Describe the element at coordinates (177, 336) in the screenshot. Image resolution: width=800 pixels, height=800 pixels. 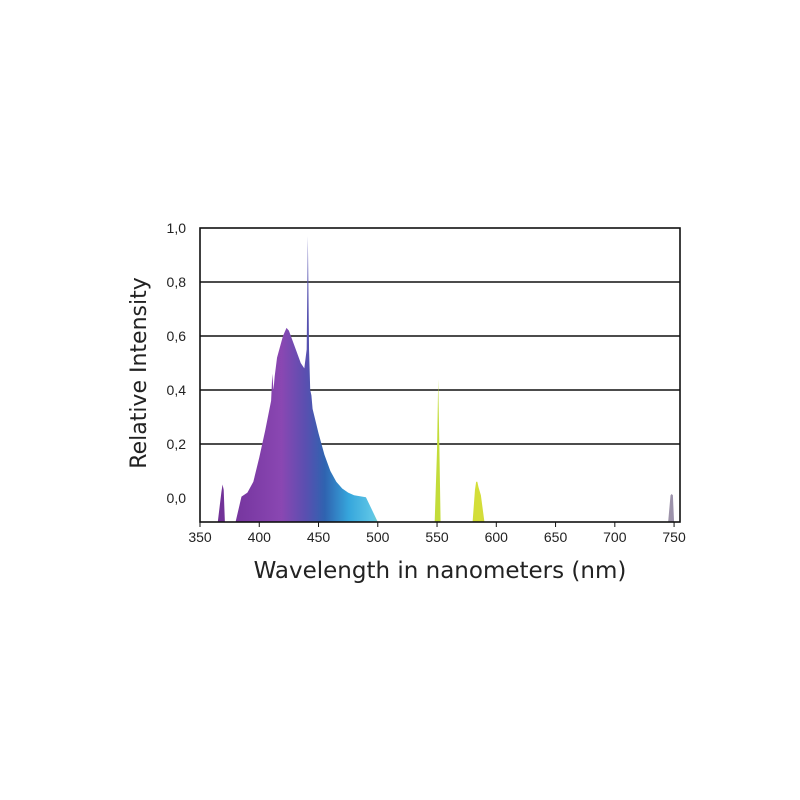
I see `y-tick-label: 0,6` at that location.